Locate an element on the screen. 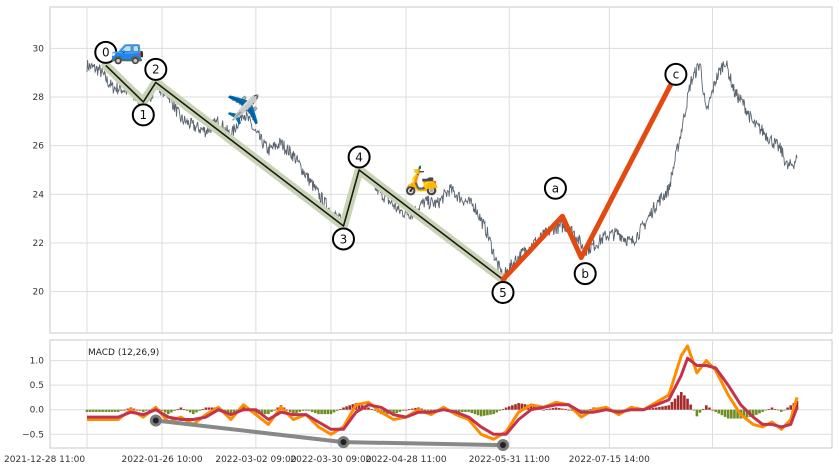 The width and height of the screenshot is (839, 475). wave-marker-3: 3 is located at coordinates (343, 239).